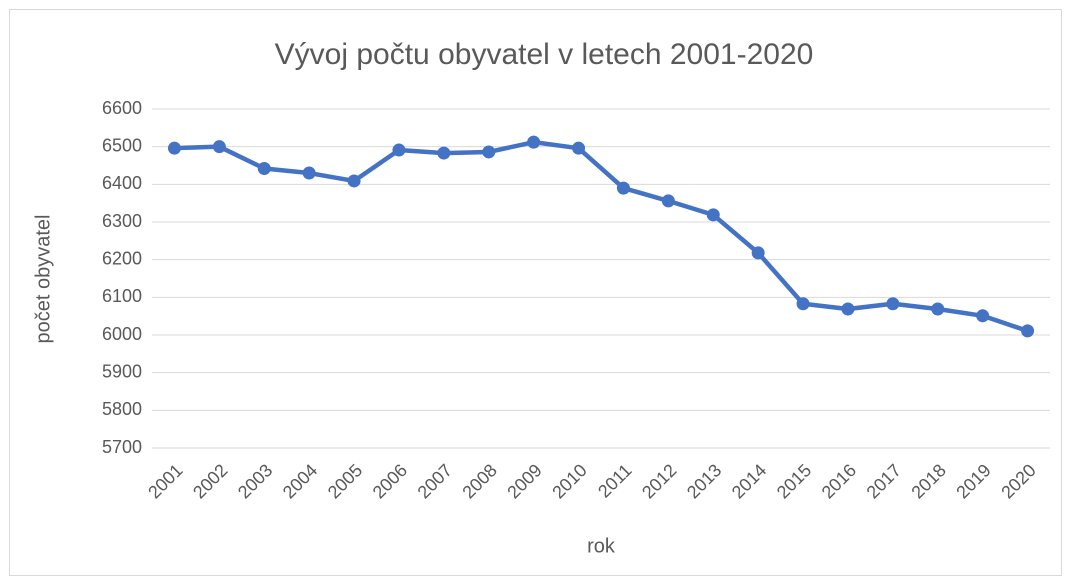 The width and height of the screenshot is (1072, 585). Describe the element at coordinates (544, 54) in the screenshot. I see `chart-title: Vývoj počtu obyvatel v letech 2001-2020` at that location.